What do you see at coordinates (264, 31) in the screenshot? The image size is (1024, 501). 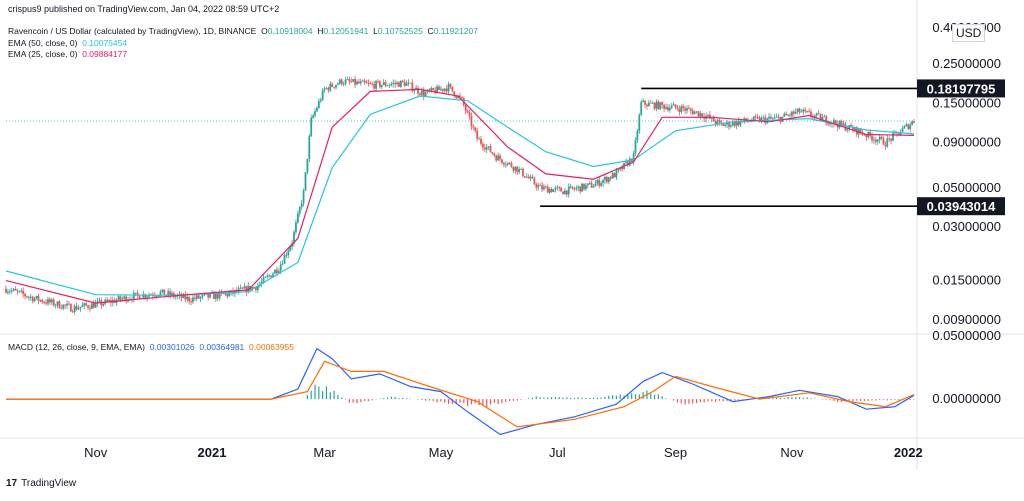 I see `ohlc-o-label: O` at bounding box center [264, 31].